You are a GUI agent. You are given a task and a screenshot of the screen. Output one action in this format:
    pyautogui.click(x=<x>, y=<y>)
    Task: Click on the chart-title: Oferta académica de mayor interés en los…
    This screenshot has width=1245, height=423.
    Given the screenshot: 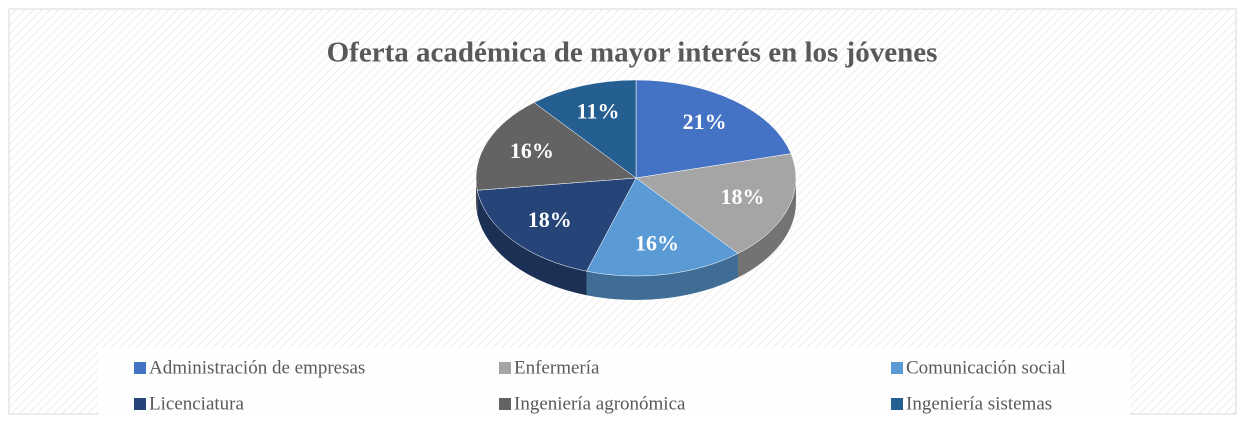 What is the action you would take?
    pyautogui.click(x=632, y=53)
    